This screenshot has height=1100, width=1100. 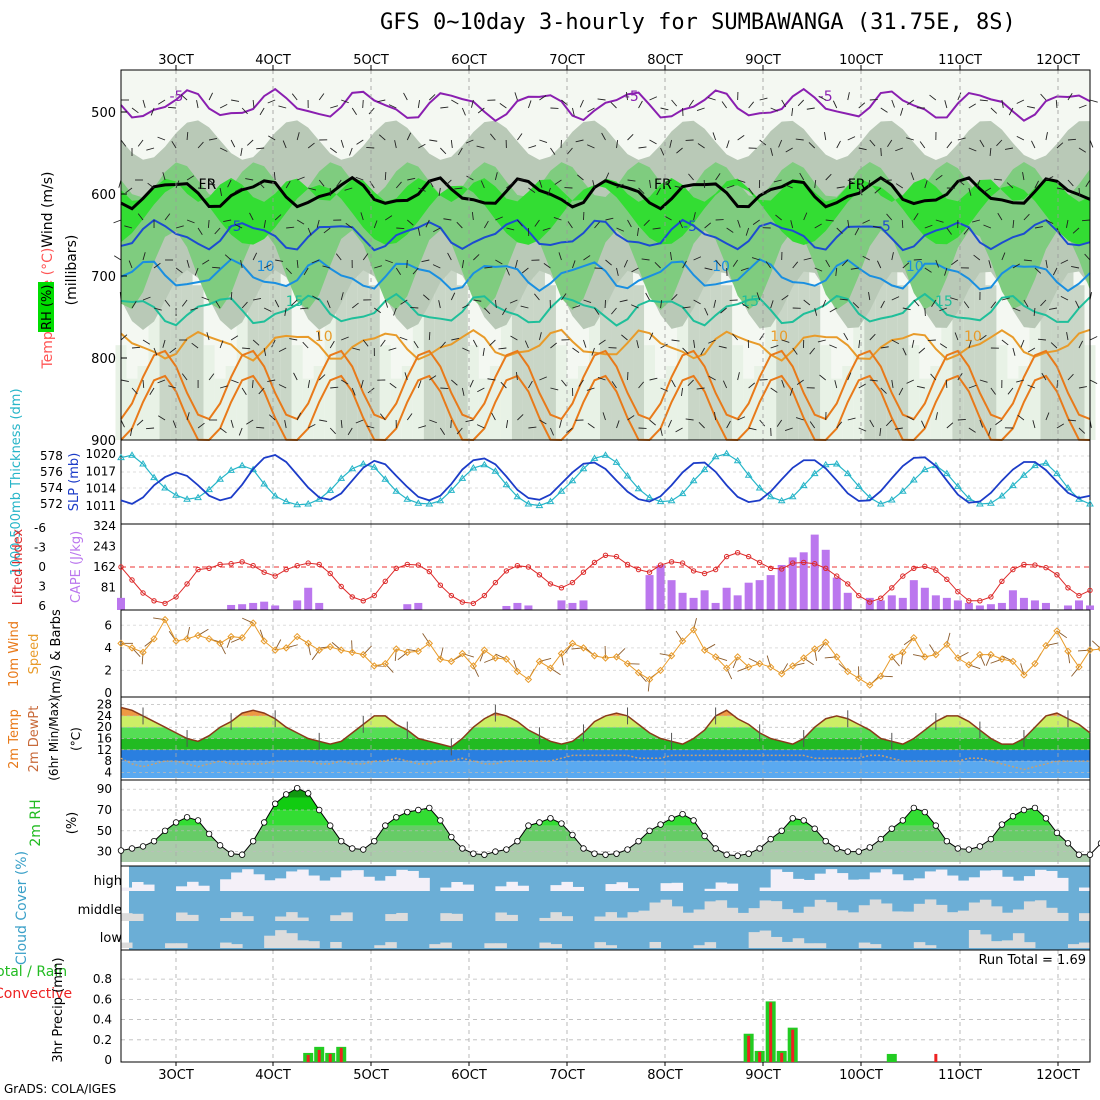 What do you see at coordinates (74, 482) in the screenshot?
I see `slp-ylabel-text: SLP (mb)` at bounding box center [74, 482].